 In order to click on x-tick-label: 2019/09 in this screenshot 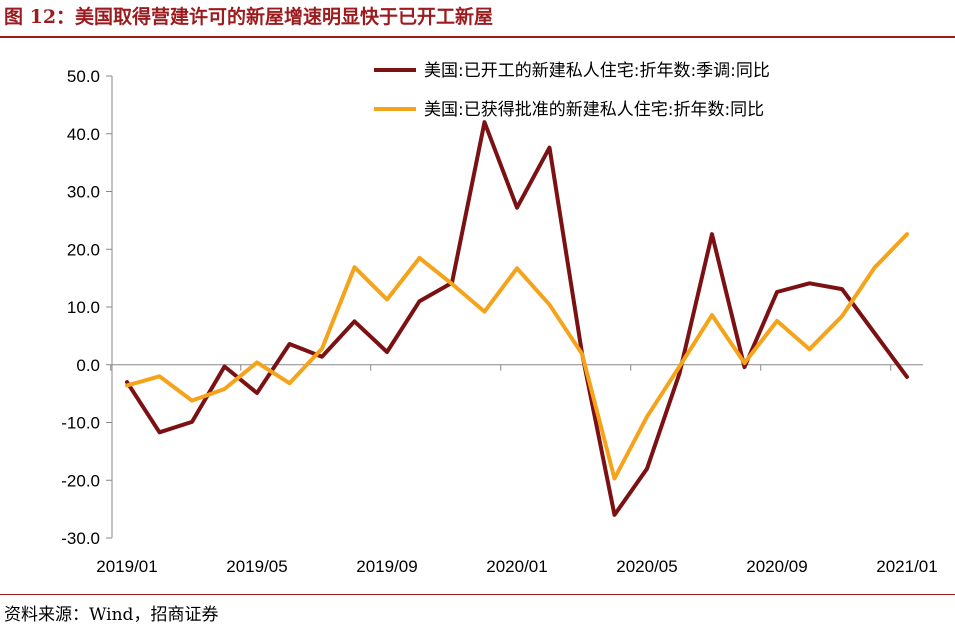, I will do `click(386, 566)`.